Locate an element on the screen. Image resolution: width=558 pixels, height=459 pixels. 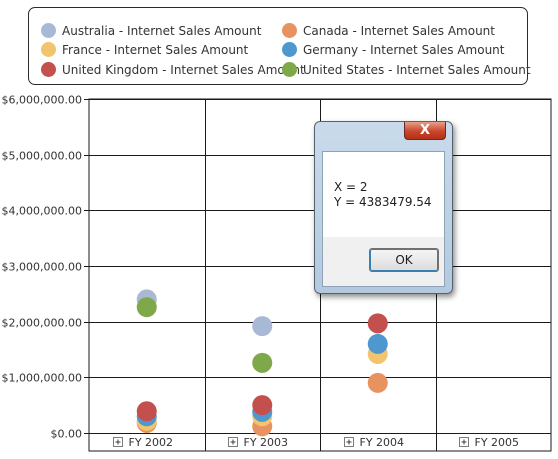
legend-label-united-kingdom: United Kingdom - Internet Sales Amount is located at coordinates (183, 70).